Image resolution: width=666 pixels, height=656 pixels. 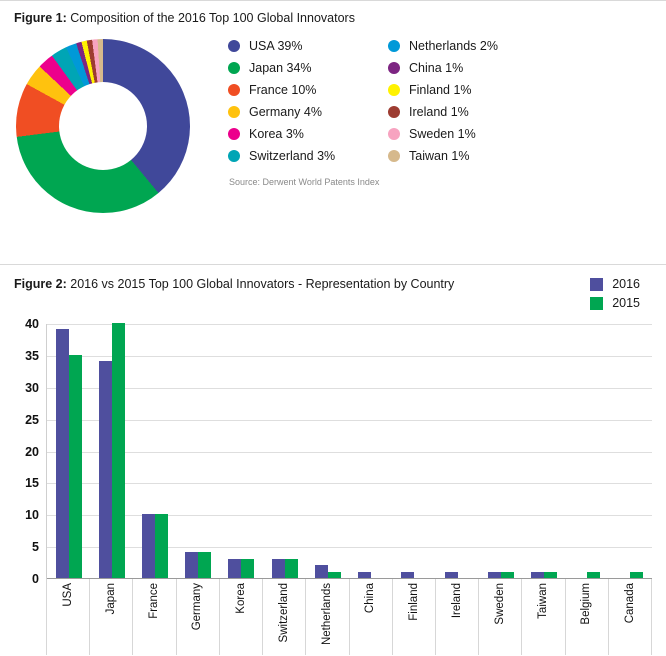 What do you see at coordinates (371, 617) in the screenshot?
I see `x-label-cell: China` at bounding box center [371, 617].